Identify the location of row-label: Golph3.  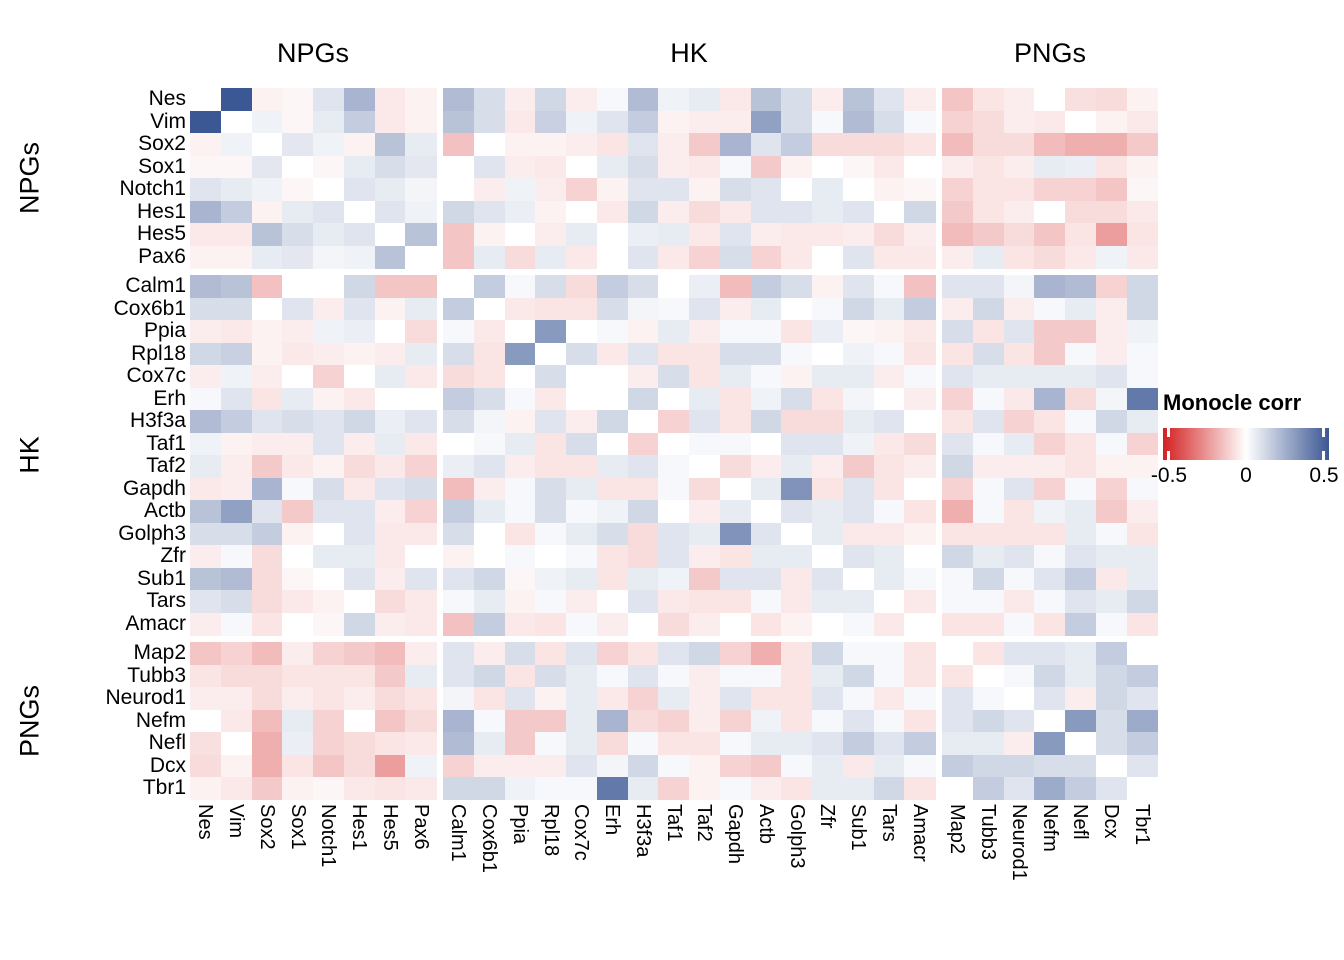
(152, 533).